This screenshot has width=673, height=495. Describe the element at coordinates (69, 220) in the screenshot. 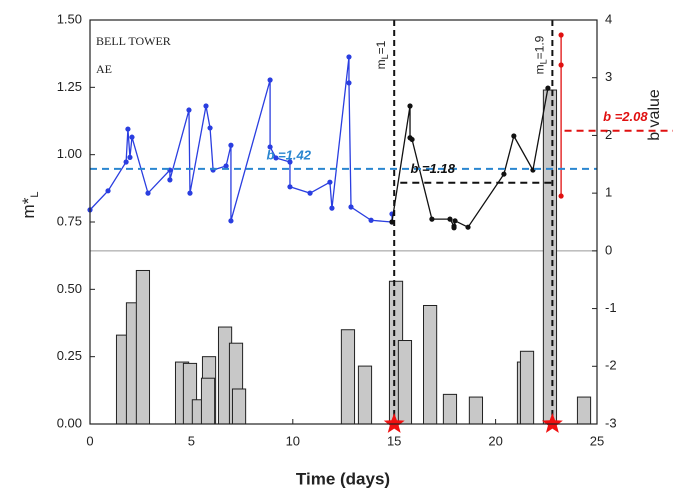

I see `y-tick-label: 0.75` at that location.